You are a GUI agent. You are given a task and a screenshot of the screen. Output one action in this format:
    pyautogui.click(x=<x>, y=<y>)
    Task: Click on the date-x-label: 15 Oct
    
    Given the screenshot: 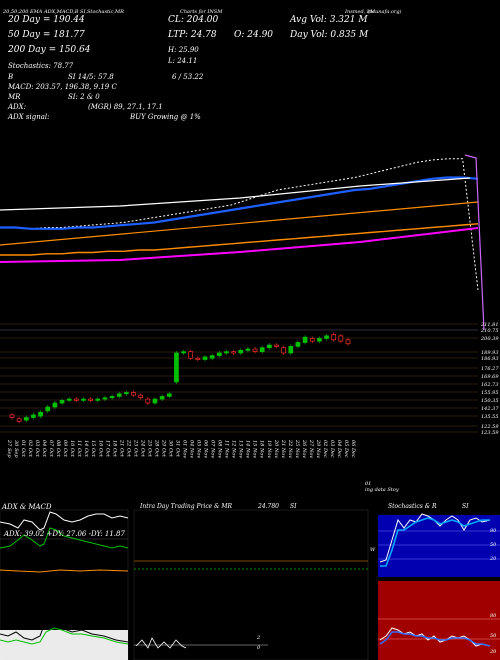 What is the action you would take?
    pyautogui.click(x=93, y=449)
    